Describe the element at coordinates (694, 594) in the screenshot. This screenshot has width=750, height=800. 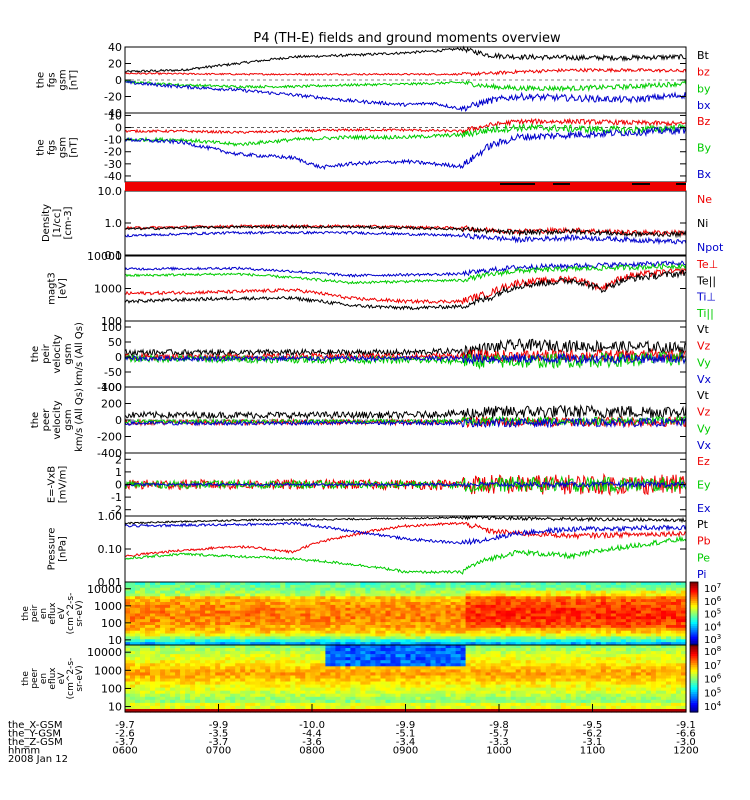
I see `colorbar-segment` at that location.